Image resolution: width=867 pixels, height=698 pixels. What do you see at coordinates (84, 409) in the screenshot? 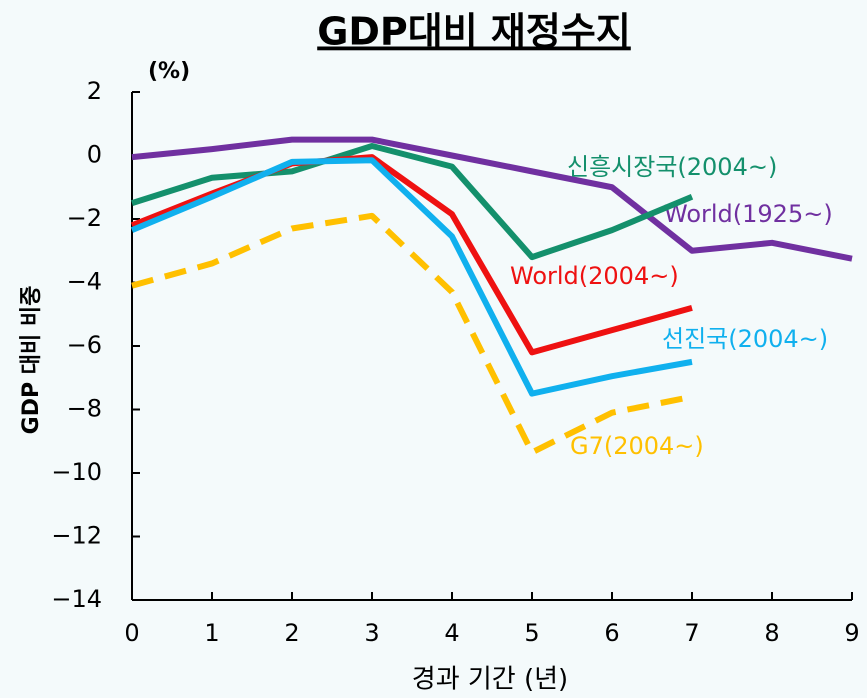
I see `y-tick-label: −8` at bounding box center [84, 409].